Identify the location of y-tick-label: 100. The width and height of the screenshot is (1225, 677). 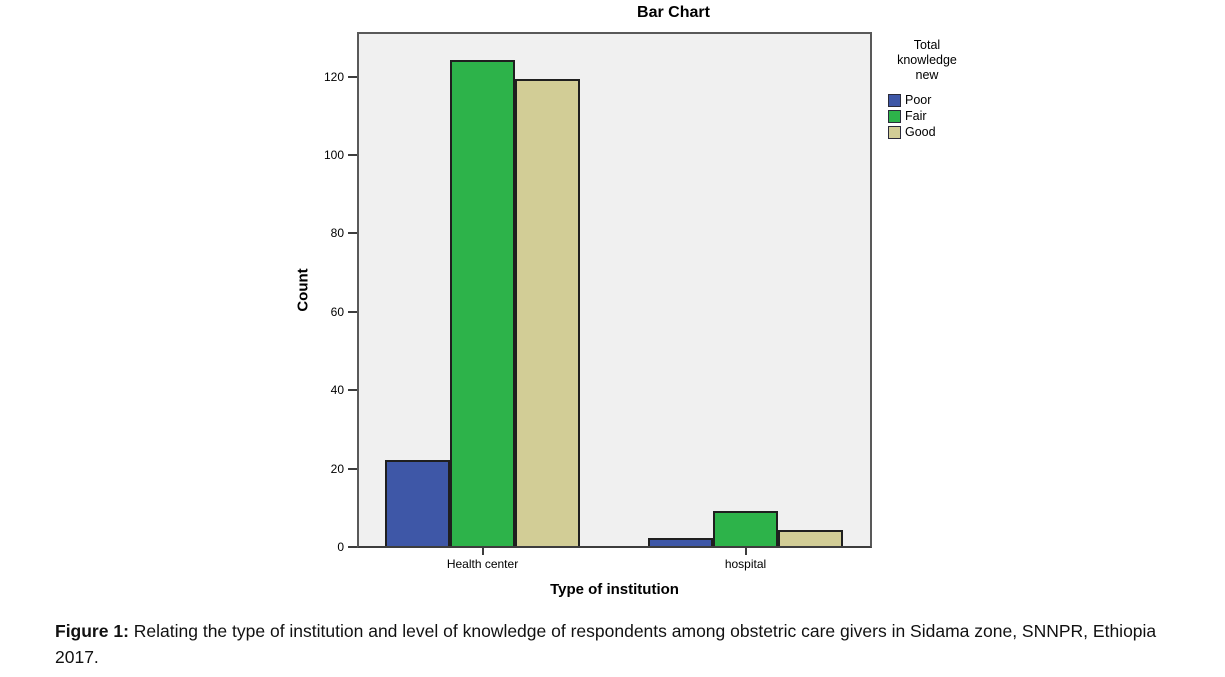
(333, 154).